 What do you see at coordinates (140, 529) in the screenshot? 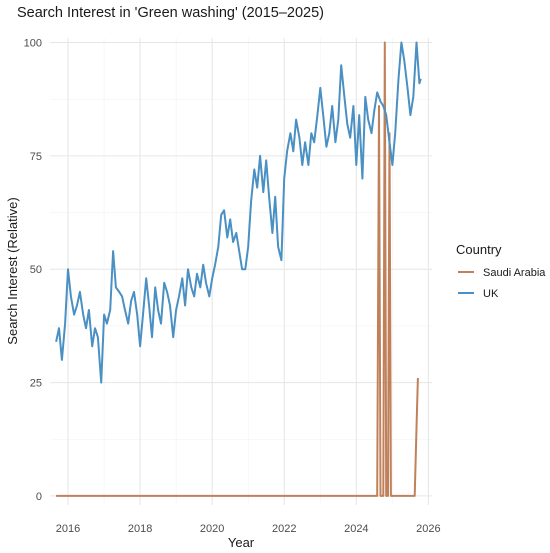
I see `x-tick-label: 2018` at bounding box center [140, 529].